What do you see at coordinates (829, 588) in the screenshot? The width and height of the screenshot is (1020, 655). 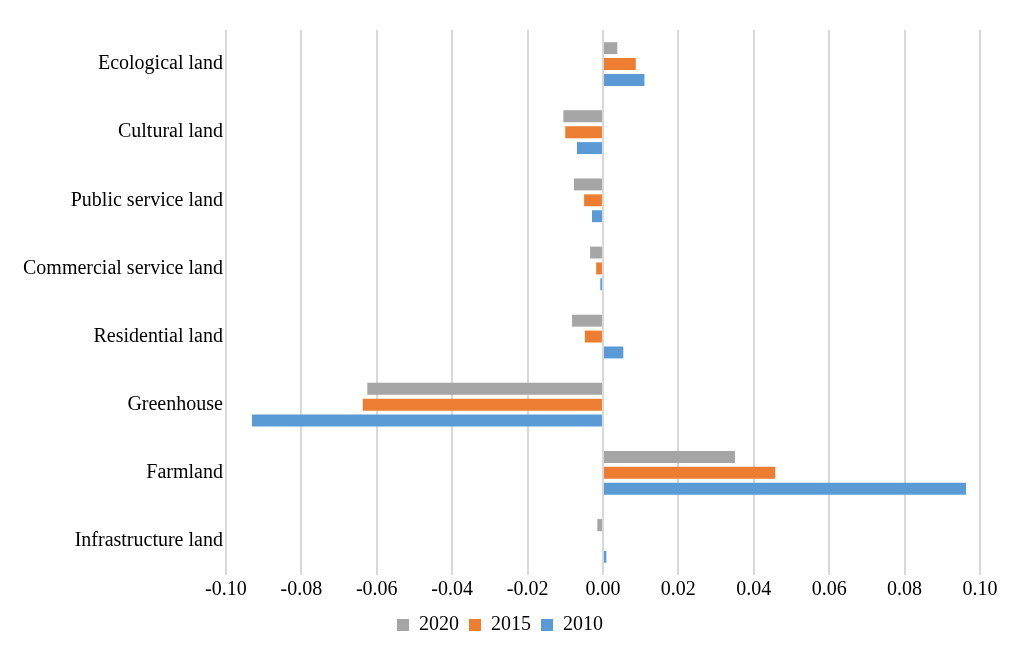 I see `x-tick-label: 0.06` at bounding box center [829, 588].